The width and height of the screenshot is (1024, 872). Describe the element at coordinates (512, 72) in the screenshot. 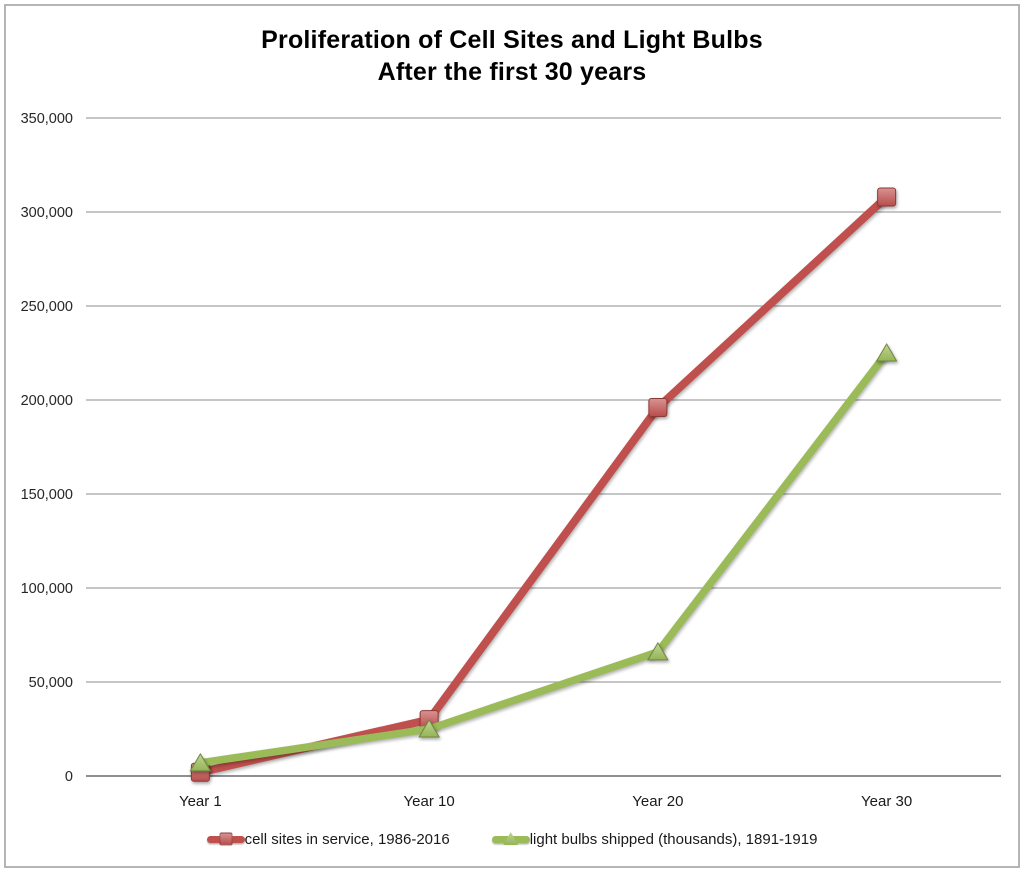

I see `chart-subtitle: After the first 30 years` at that location.